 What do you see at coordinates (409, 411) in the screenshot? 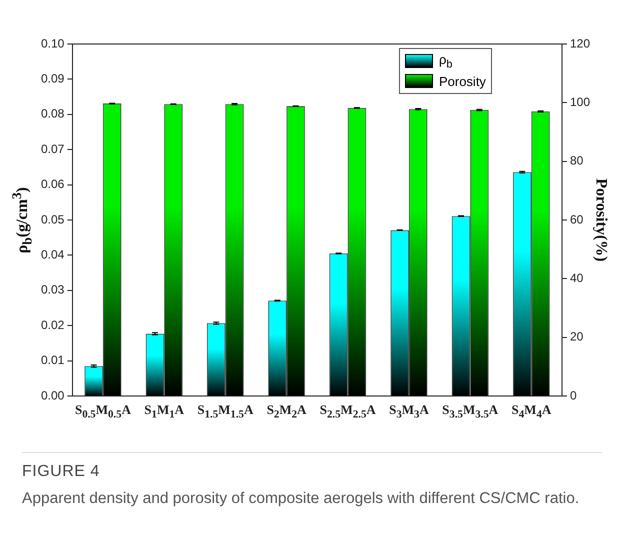
I see `x-tick-label: S$_{3}$M$_{3}$A` at bounding box center [409, 411].